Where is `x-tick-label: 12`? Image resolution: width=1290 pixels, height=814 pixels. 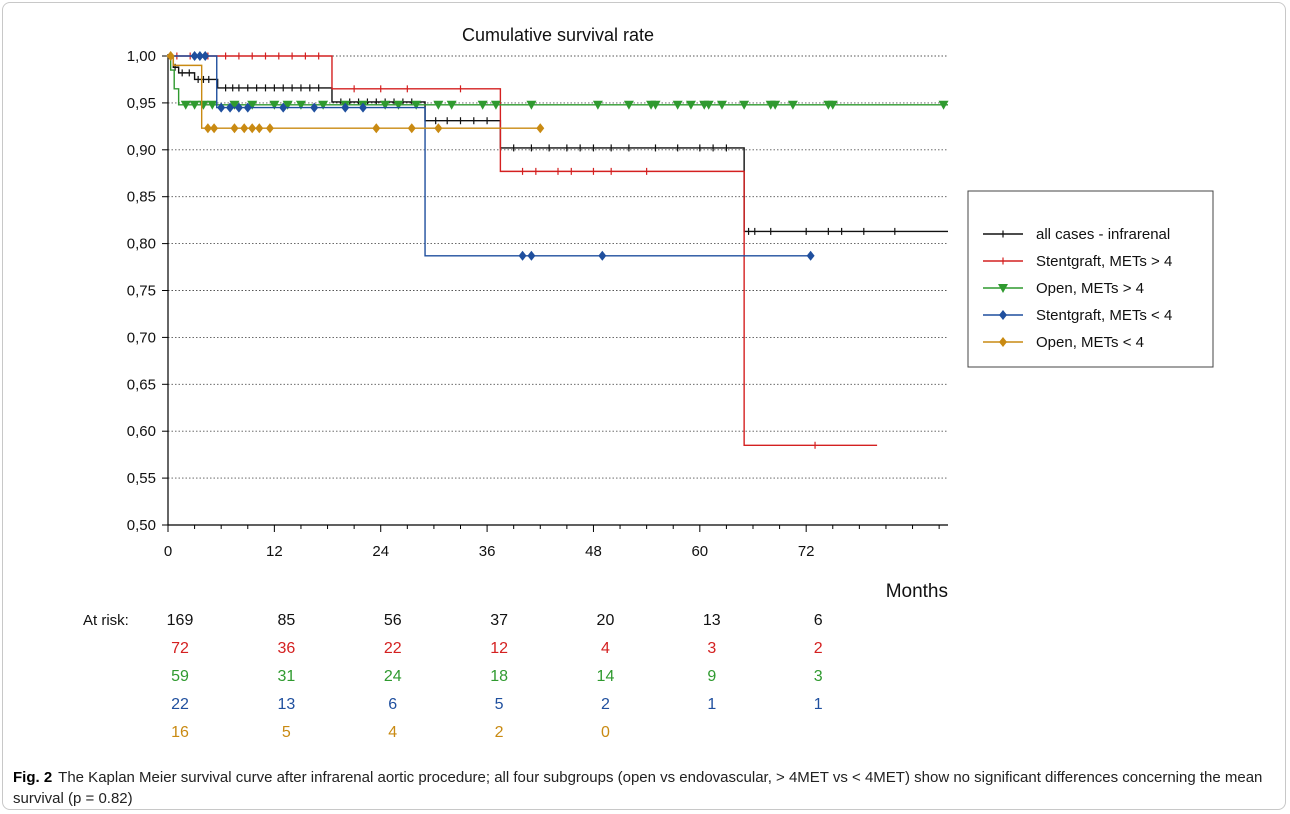
x-tick-label: 12 is located at coordinates (274, 551).